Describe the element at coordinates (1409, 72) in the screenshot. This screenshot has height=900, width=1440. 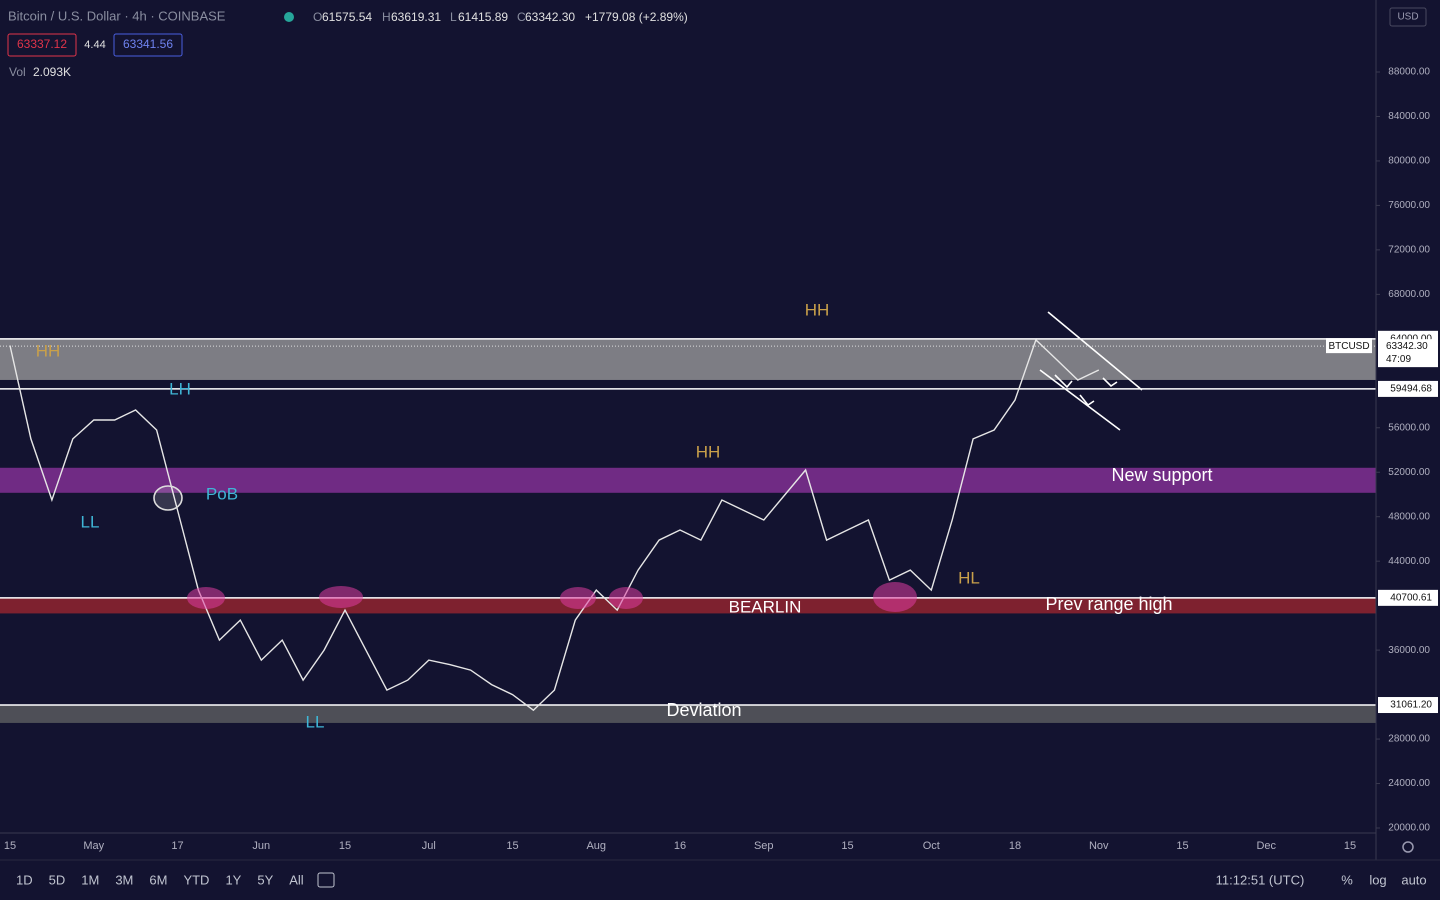
I see `y-tick-label: 88000.00` at that location.